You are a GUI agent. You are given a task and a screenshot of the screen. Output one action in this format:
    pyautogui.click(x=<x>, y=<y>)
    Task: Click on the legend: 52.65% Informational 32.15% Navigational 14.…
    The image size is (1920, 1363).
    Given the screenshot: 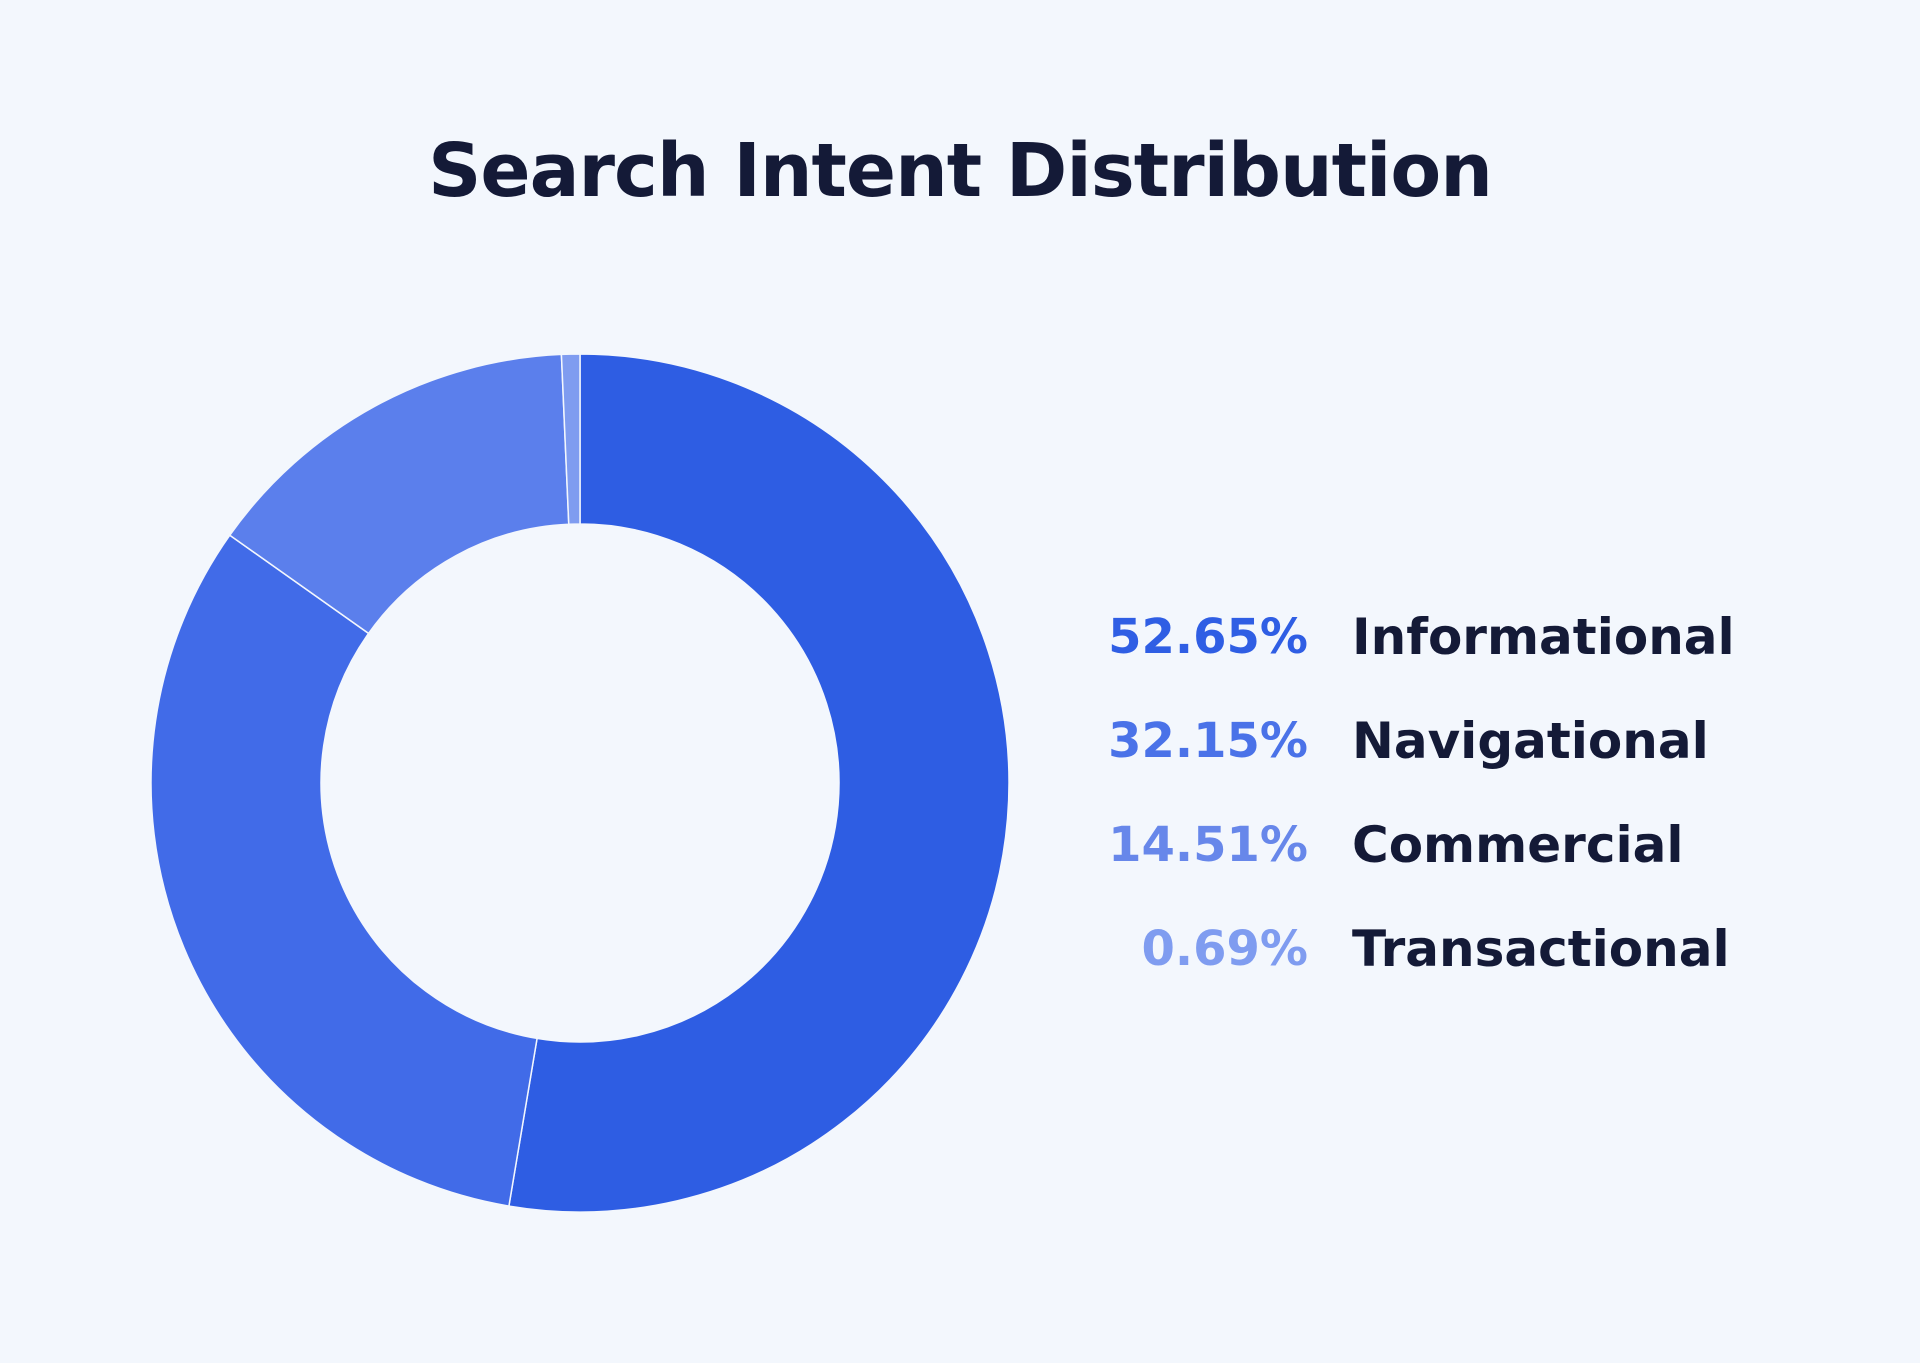 What is the action you would take?
    pyautogui.click(x=1440, y=793)
    